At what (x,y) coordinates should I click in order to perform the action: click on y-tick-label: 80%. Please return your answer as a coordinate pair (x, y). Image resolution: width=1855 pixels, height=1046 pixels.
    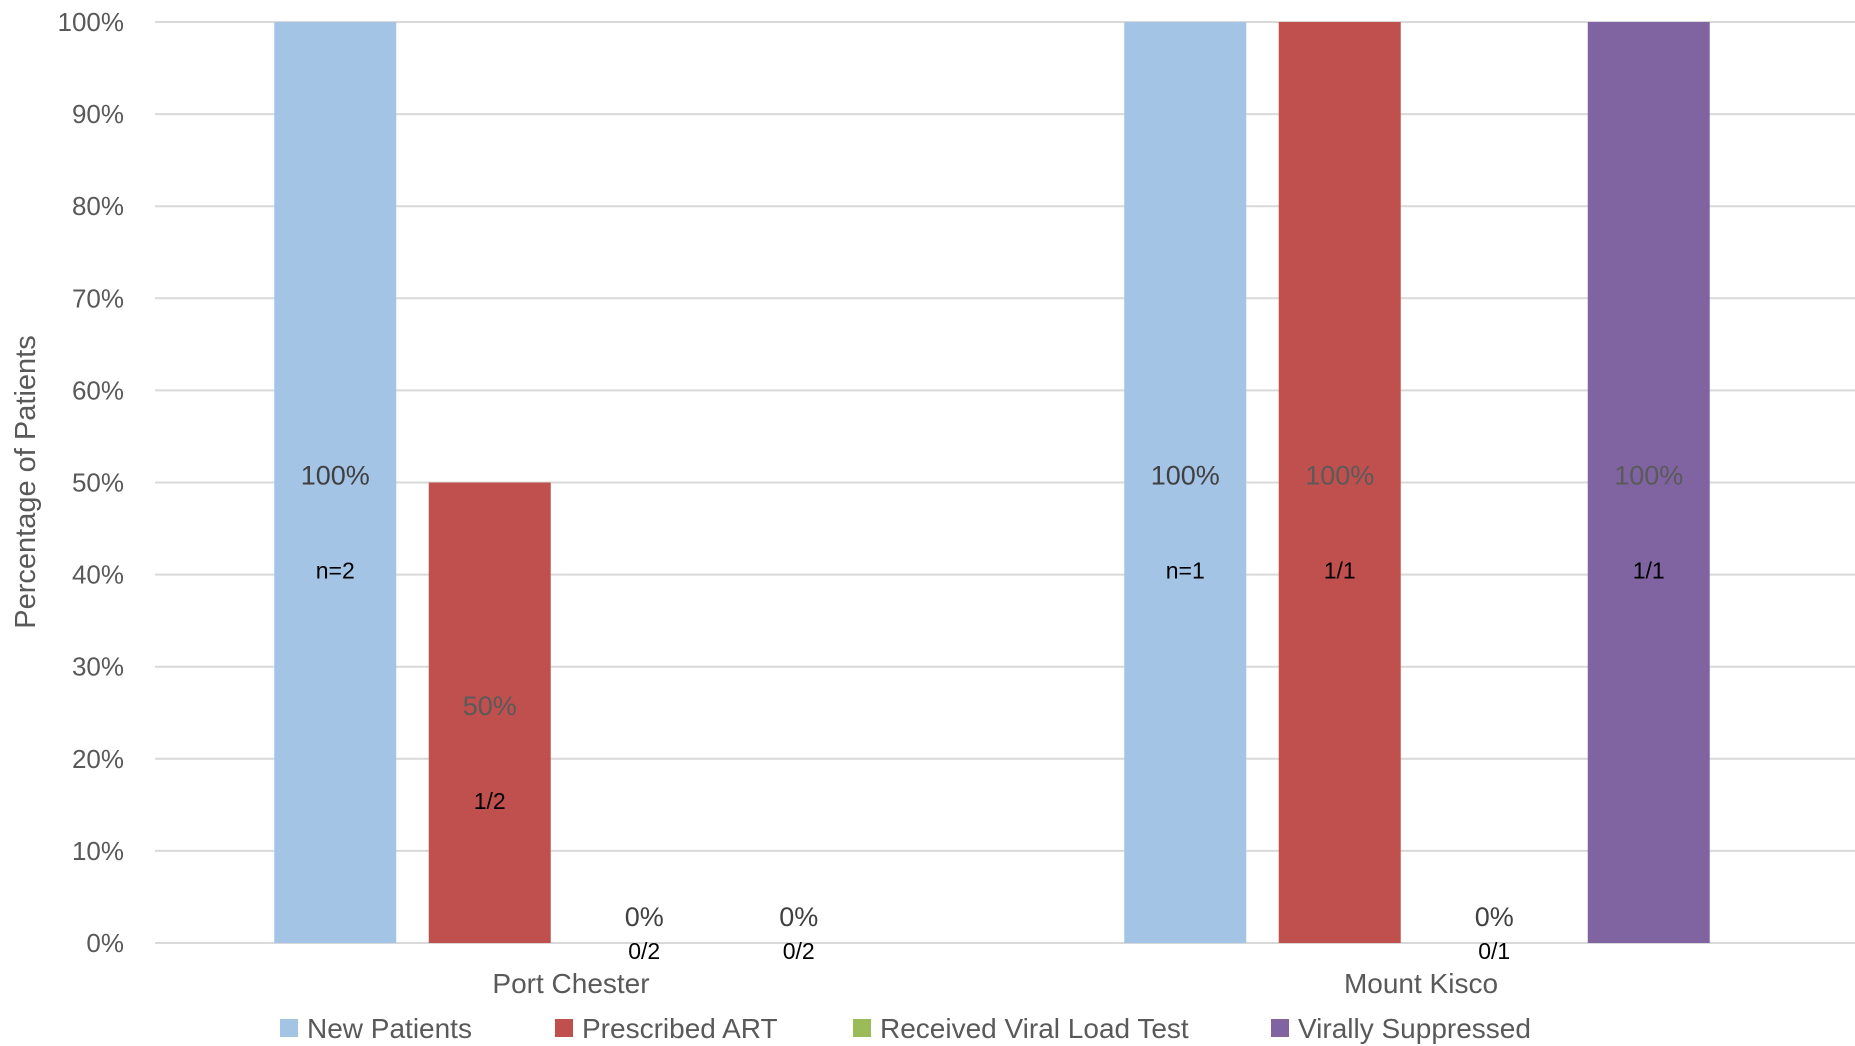
    Looking at the image, I should click on (98, 206).